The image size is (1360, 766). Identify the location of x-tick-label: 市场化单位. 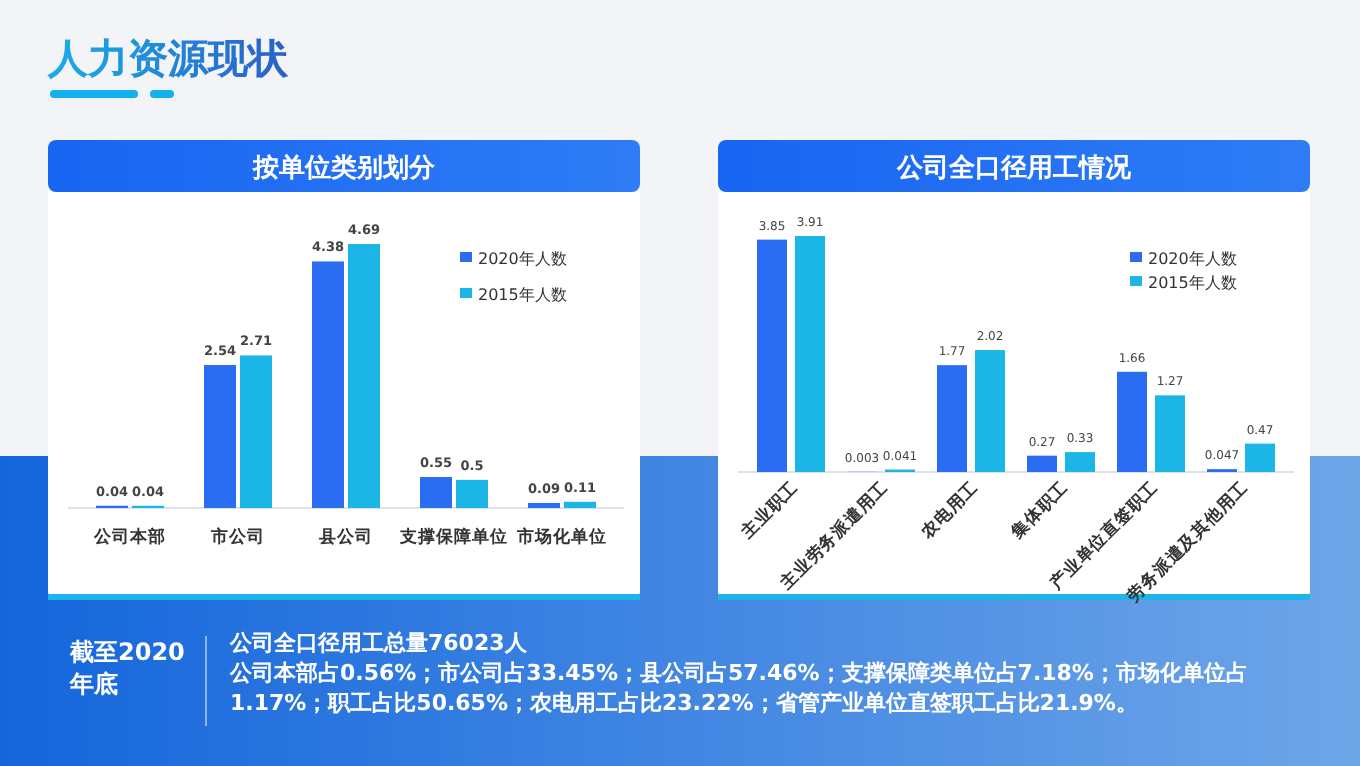
(561, 537).